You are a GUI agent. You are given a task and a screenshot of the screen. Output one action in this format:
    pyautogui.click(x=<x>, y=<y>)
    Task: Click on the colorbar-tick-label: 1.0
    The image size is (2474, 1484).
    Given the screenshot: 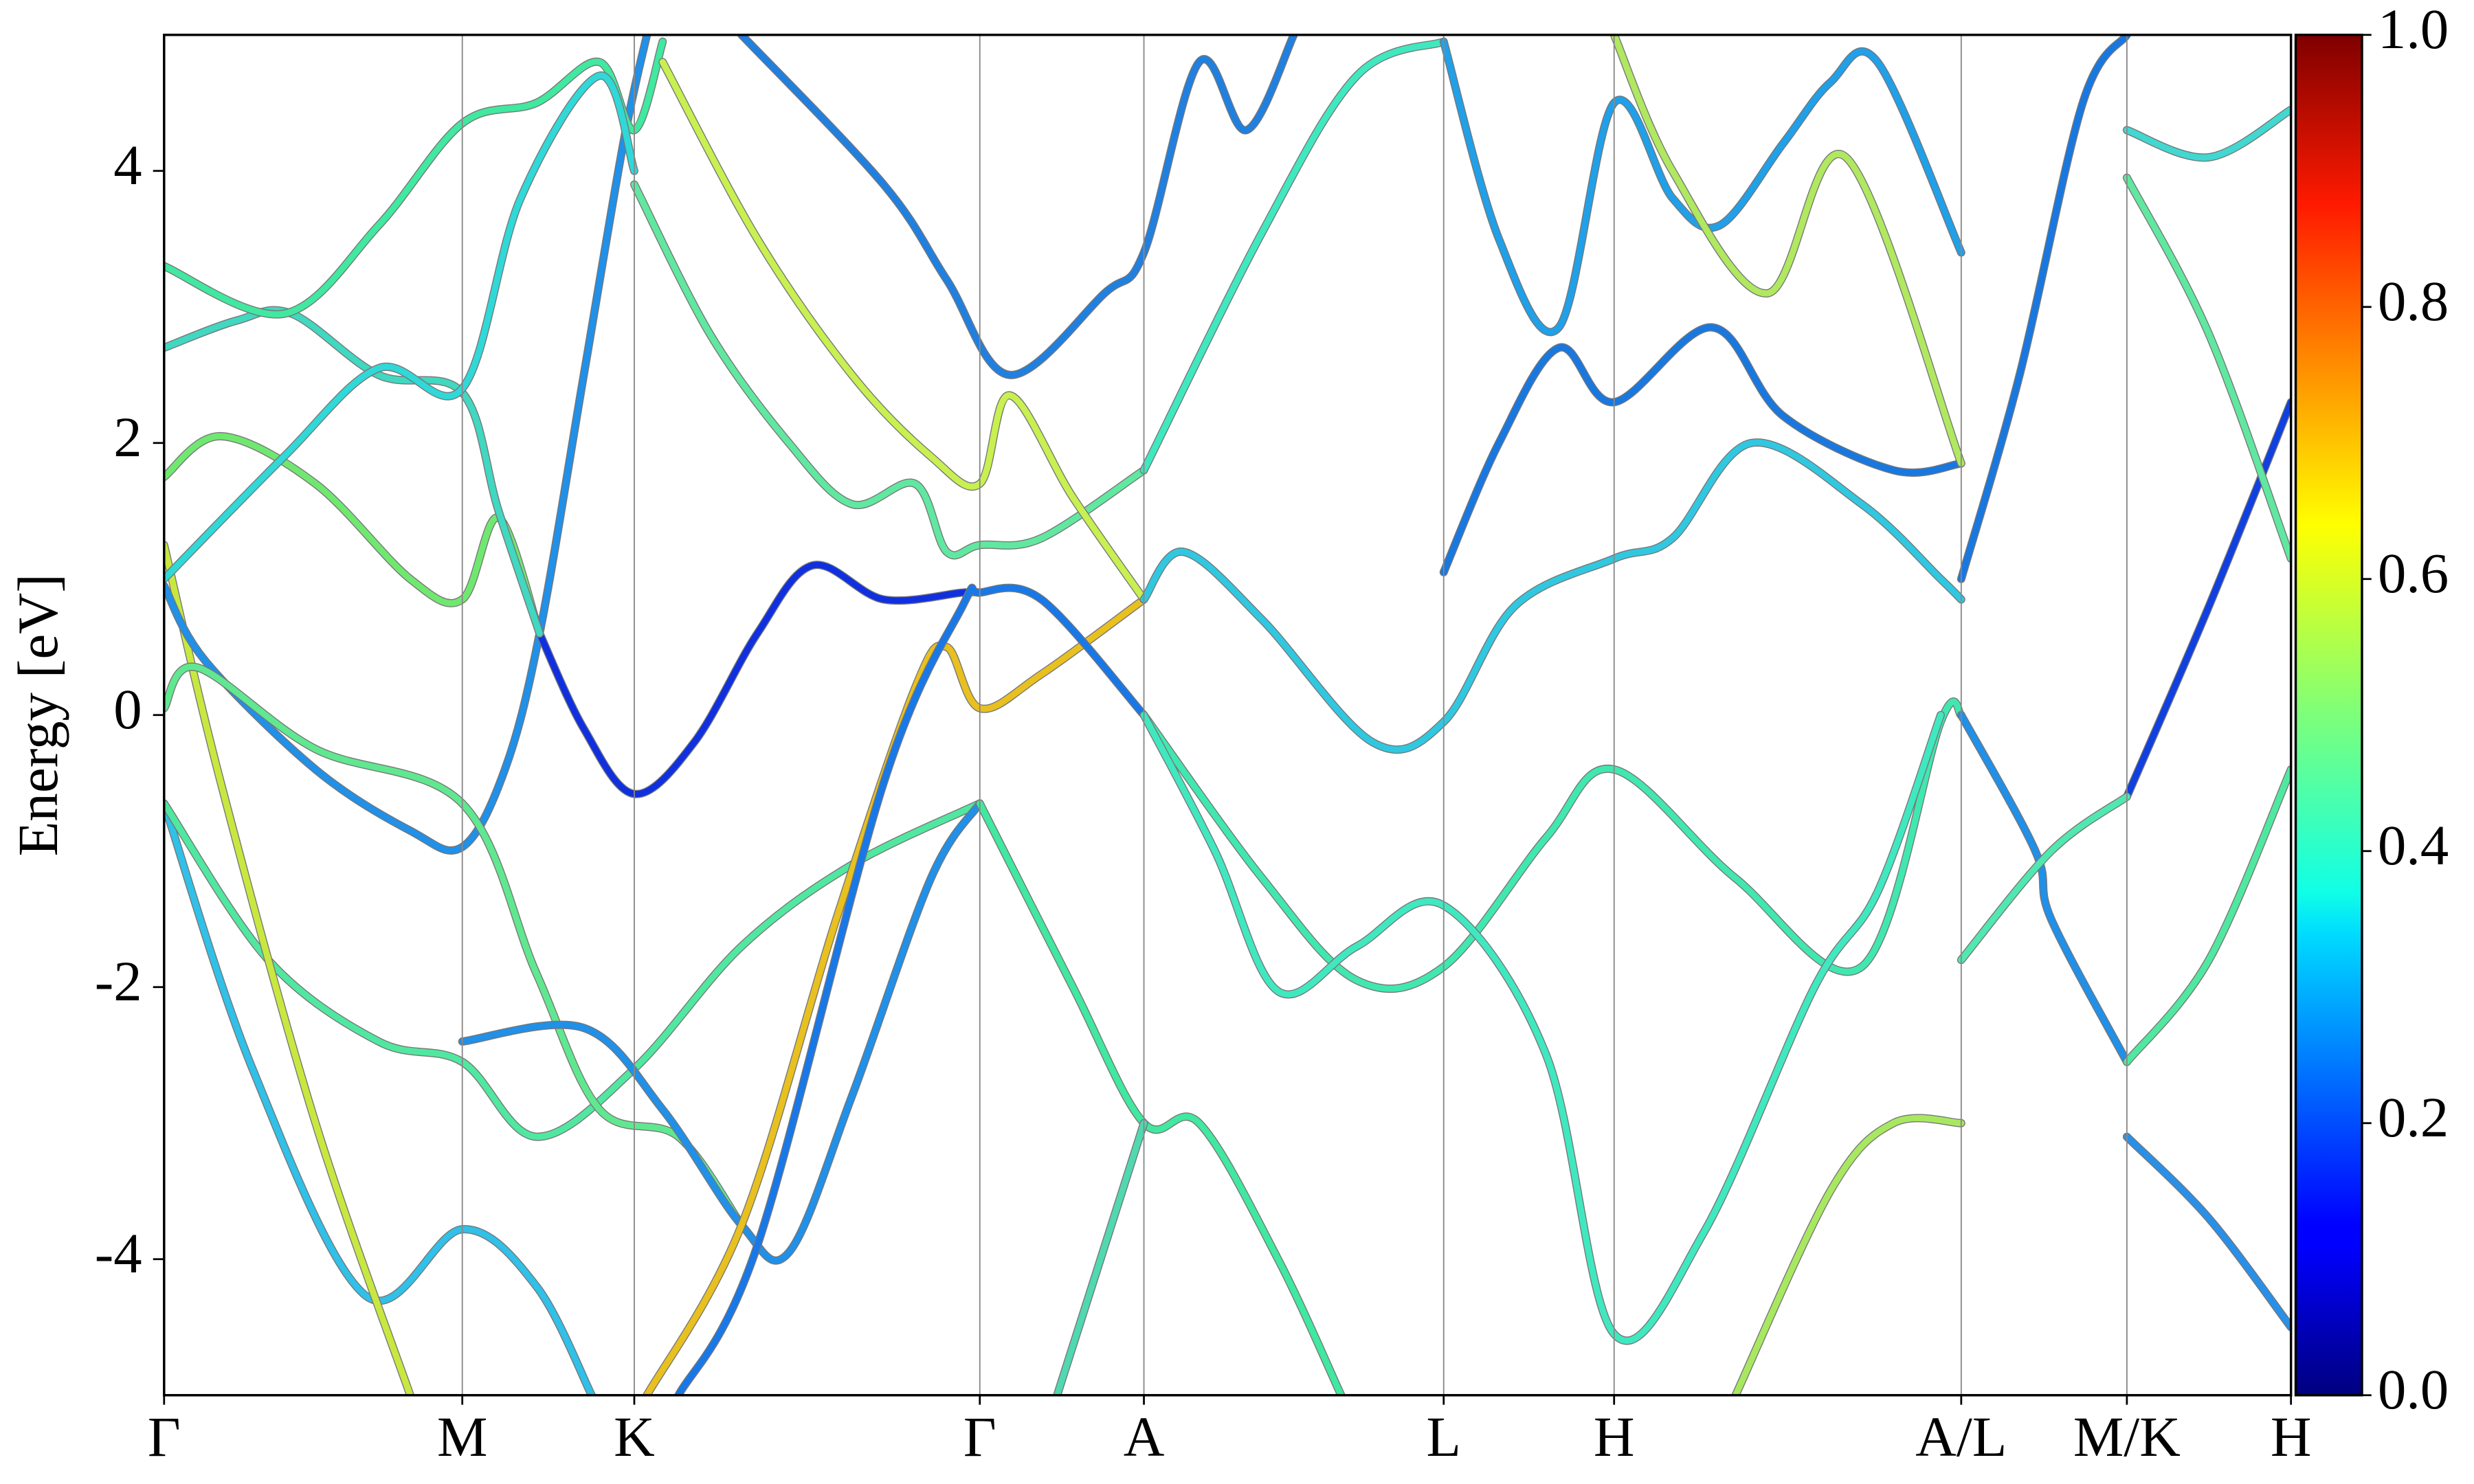 What is the action you would take?
    pyautogui.click(x=2413, y=30)
    